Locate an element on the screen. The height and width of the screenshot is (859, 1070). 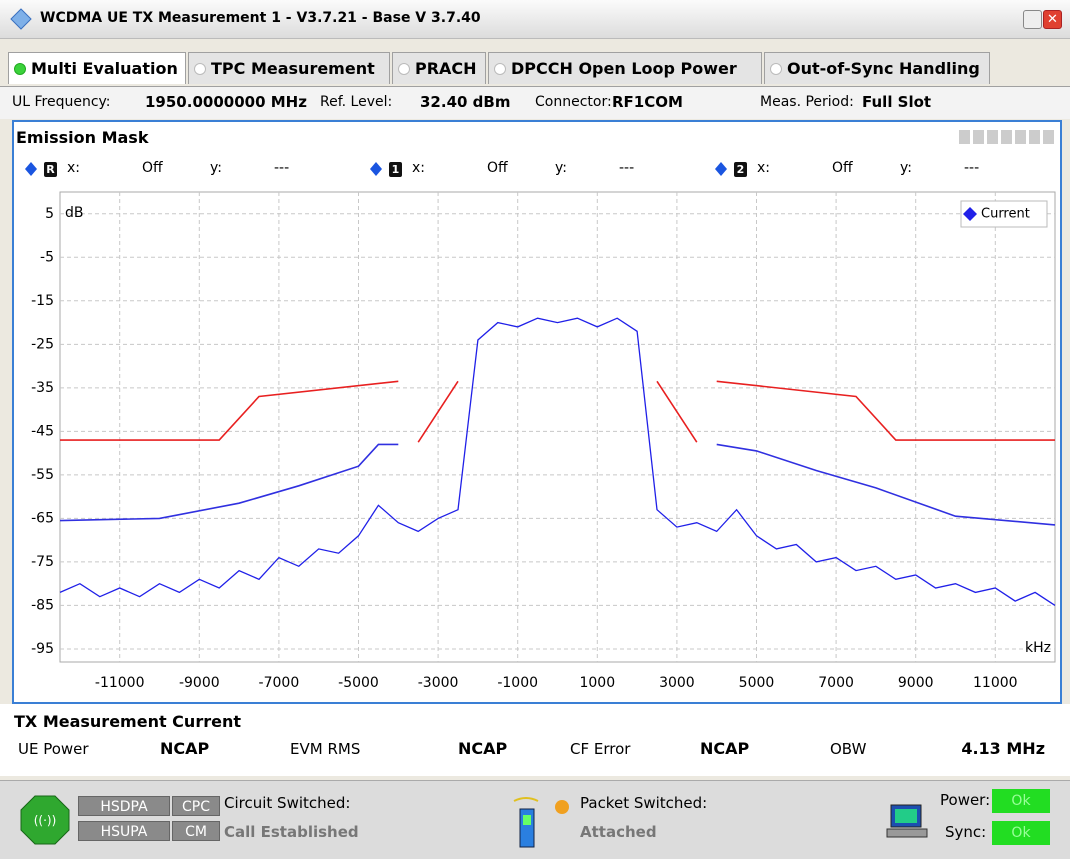
x-tick-label: -7000 is located at coordinates (279, 683).